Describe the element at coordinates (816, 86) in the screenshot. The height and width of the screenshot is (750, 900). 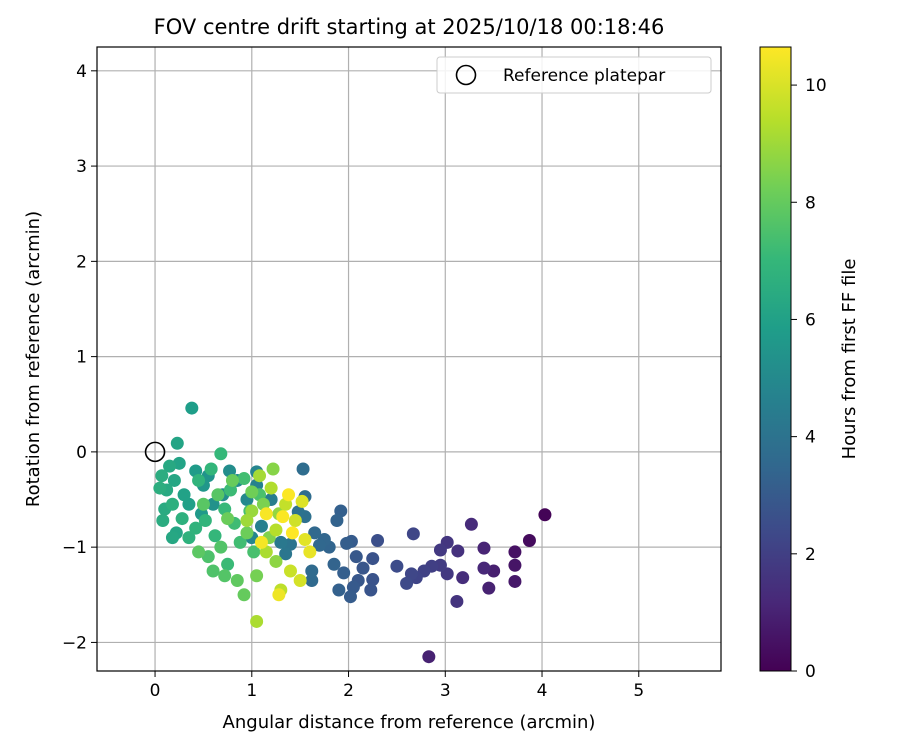
I see `colorbar-tick-label: 10` at that location.